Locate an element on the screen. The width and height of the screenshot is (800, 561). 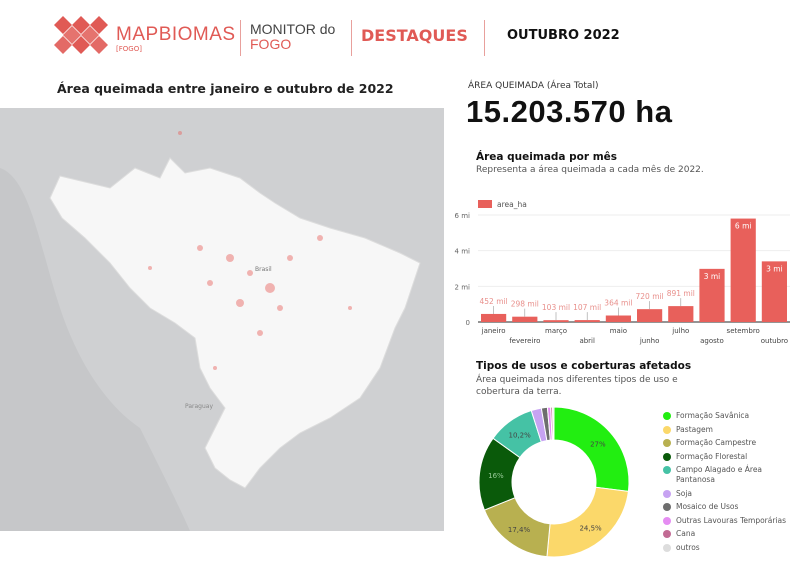
x-tick-label: fevereiro is located at coordinates (524, 341).